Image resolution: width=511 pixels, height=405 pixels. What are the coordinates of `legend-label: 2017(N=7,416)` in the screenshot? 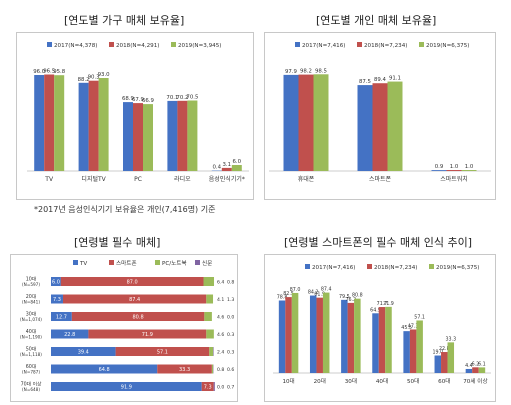 It's located at (324, 46).